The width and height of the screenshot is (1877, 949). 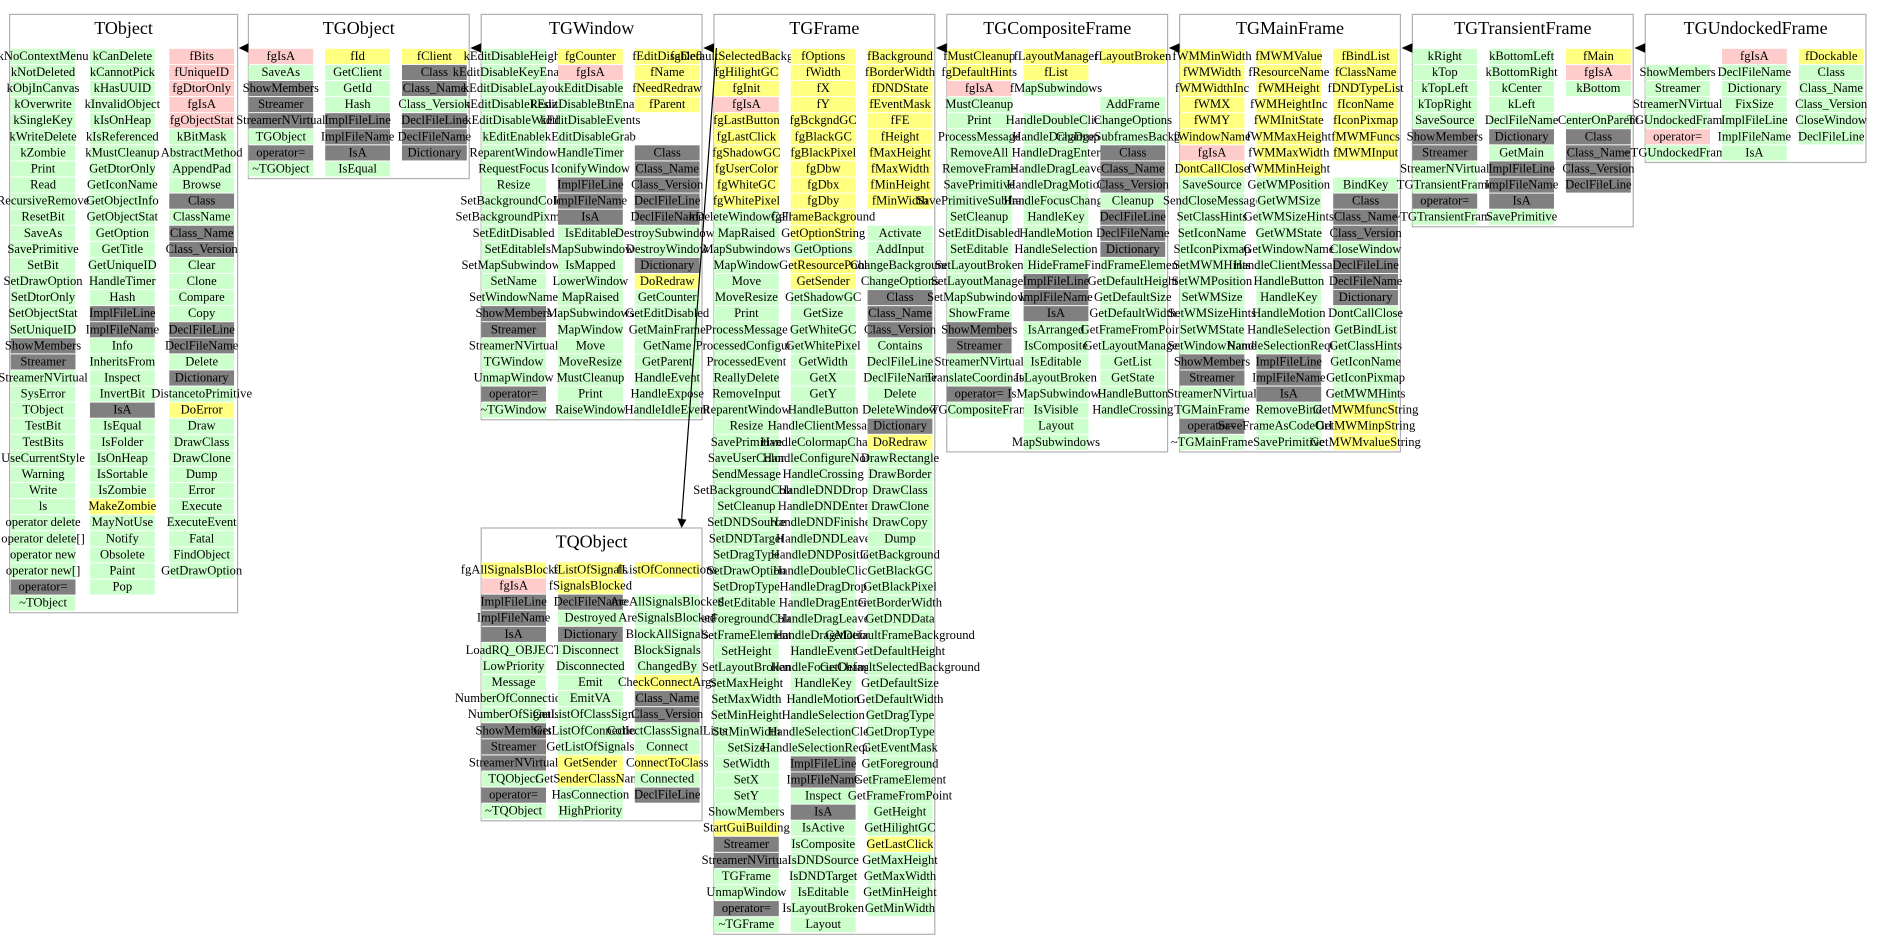 I want to click on member-label: GetObjectStat, so click(x=123, y=217).